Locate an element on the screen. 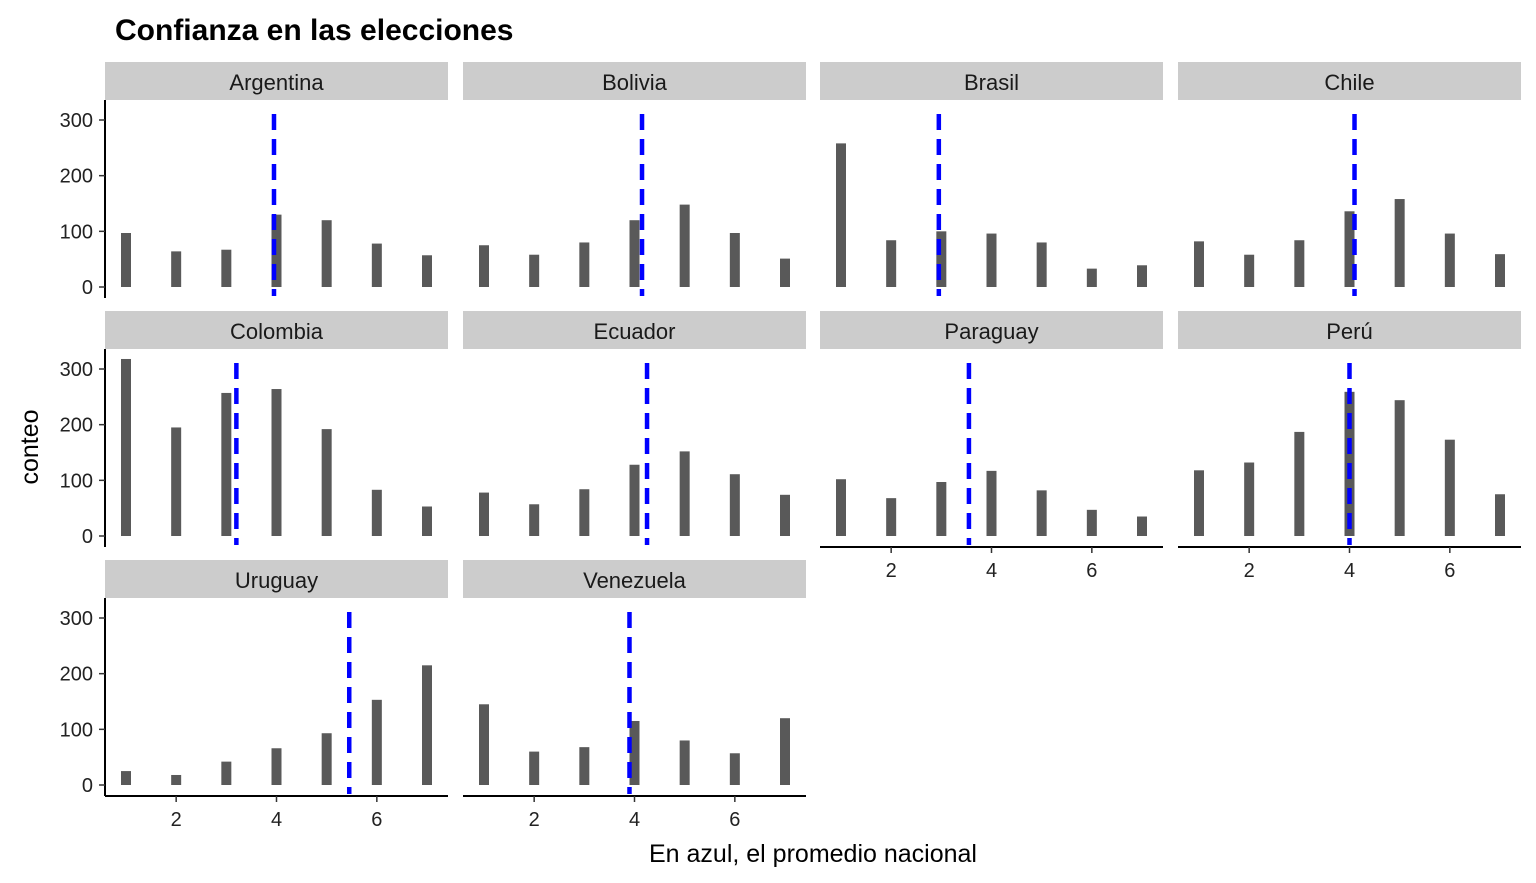  y-axis-title: conteo is located at coordinates (30, 446).